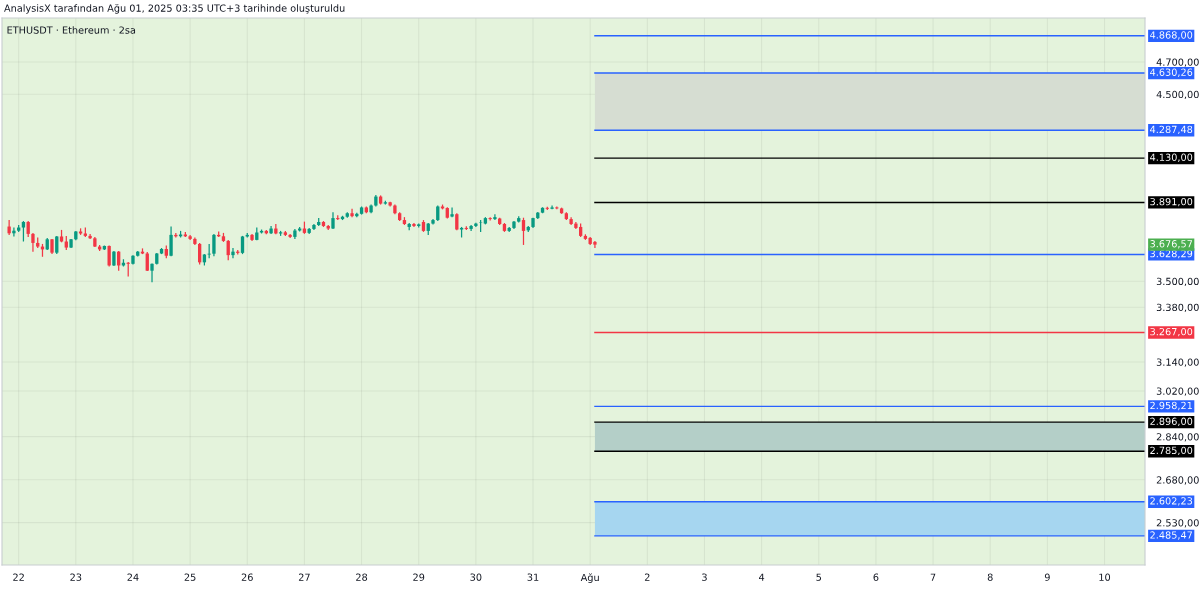  Describe the element at coordinates (589, 578) in the screenshot. I see `x-tick-label: Ağu` at that location.